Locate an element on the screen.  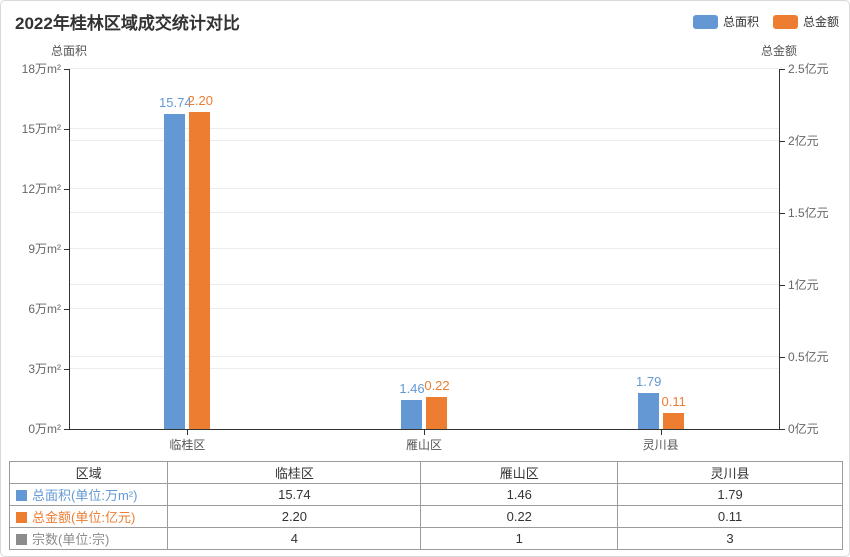
row-label-cell: 总面积(单位:万m²) is located at coordinates (88, 494).